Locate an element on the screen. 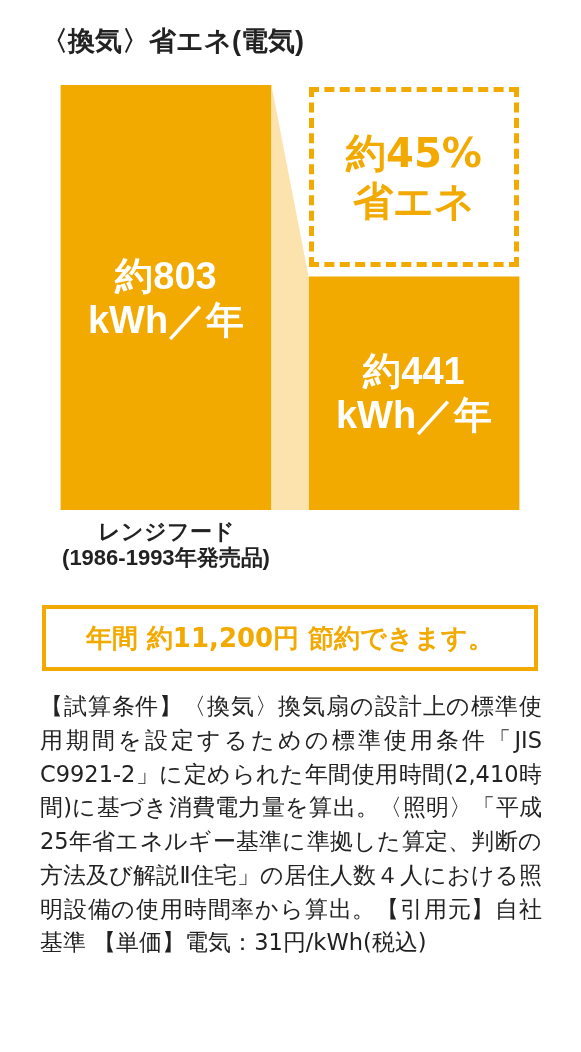 This screenshot has width=581, height=1052. chart-title: 〈換気〉省エネ(電気) is located at coordinates (172, 40).